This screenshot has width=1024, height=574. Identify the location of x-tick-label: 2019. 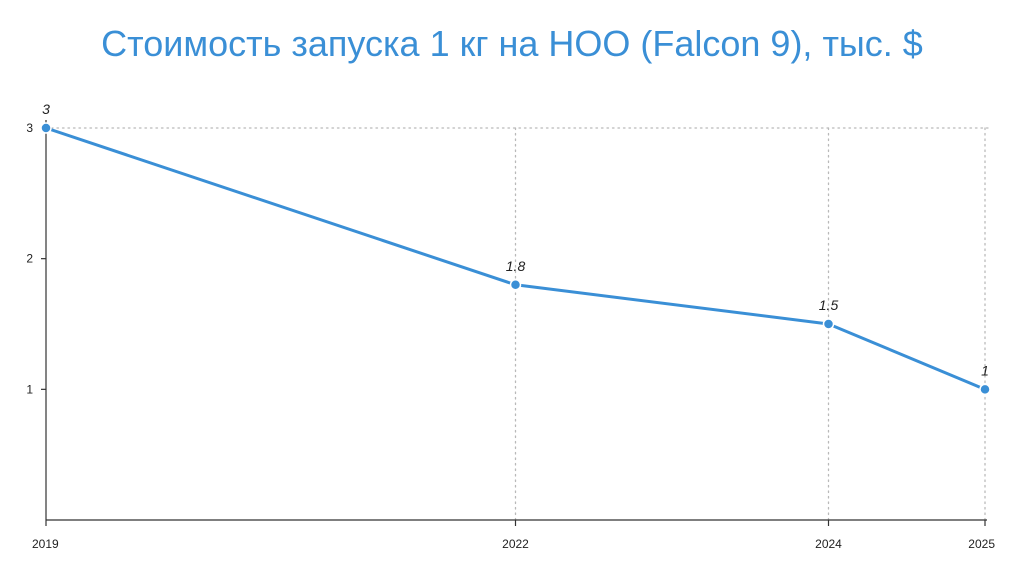
(45, 544).